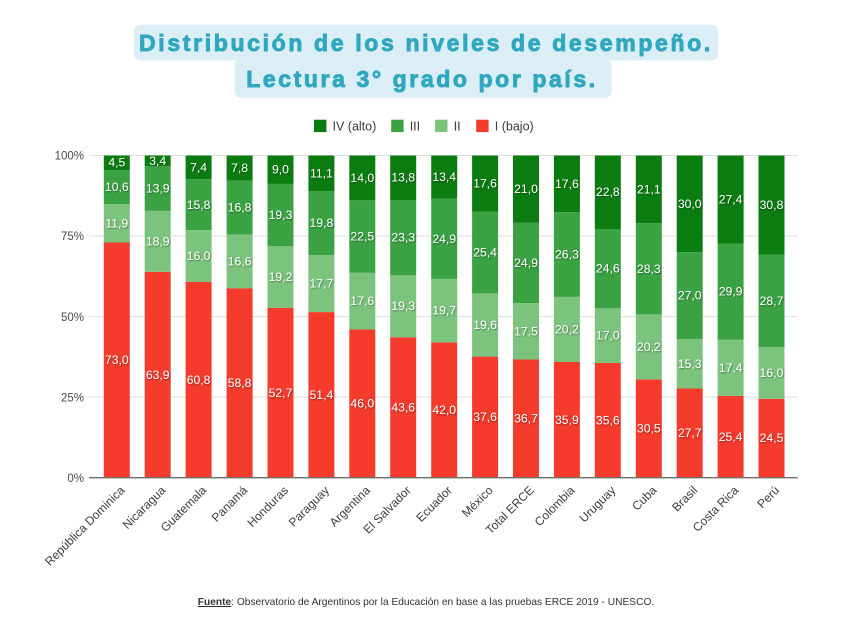  Describe the element at coordinates (322, 223) in the screenshot. I see `svg-text: 19,8` at that location.